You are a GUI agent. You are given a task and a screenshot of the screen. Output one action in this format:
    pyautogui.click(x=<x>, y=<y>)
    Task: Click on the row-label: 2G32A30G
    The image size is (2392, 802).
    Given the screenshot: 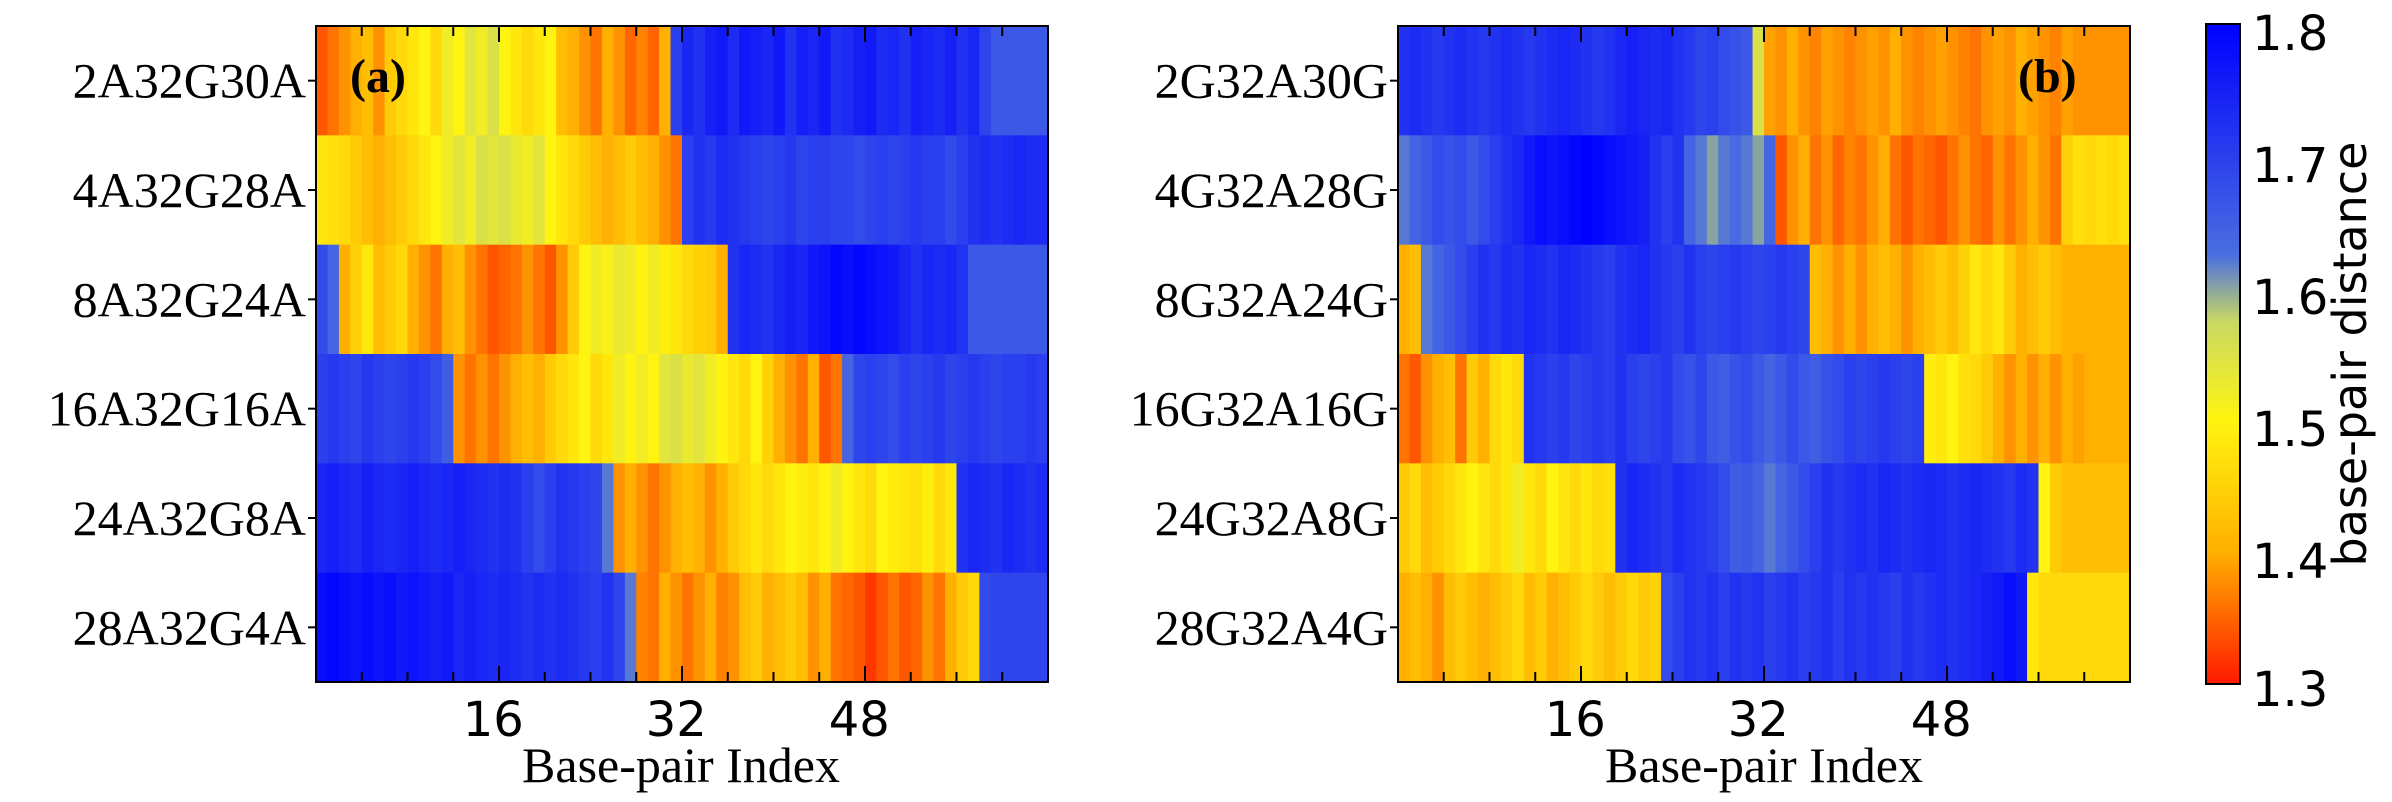 What is the action you would take?
    pyautogui.click(x=1271, y=81)
    